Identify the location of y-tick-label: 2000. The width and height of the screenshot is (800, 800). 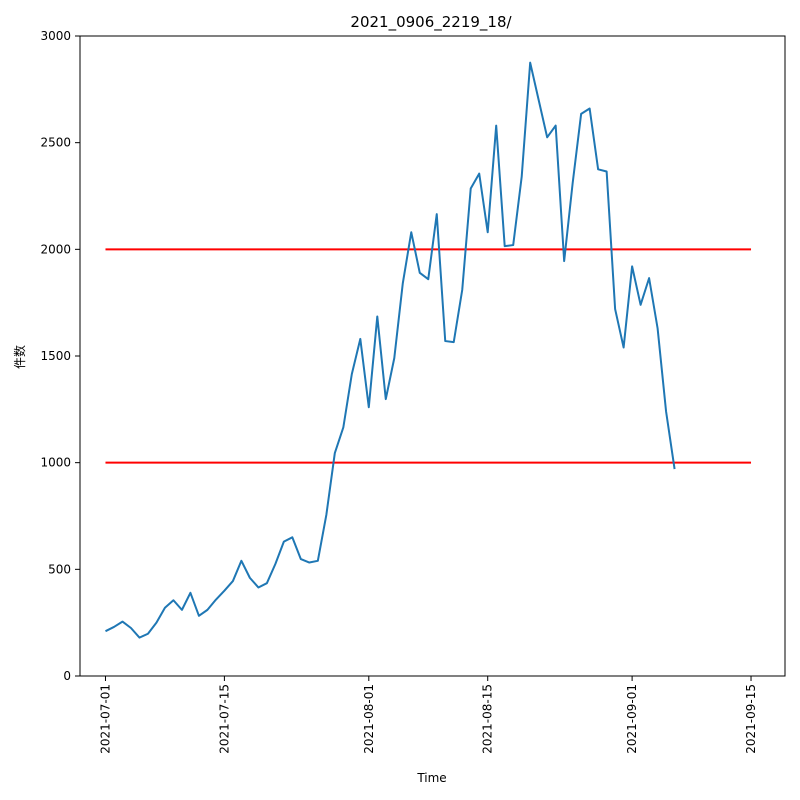
(55, 249).